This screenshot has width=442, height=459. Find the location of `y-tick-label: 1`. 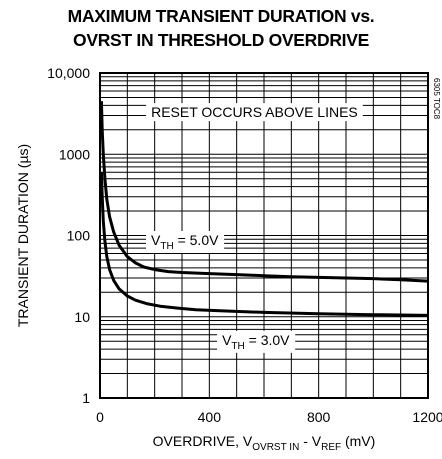

y-tick-label: 1 is located at coordinates (86, 398).